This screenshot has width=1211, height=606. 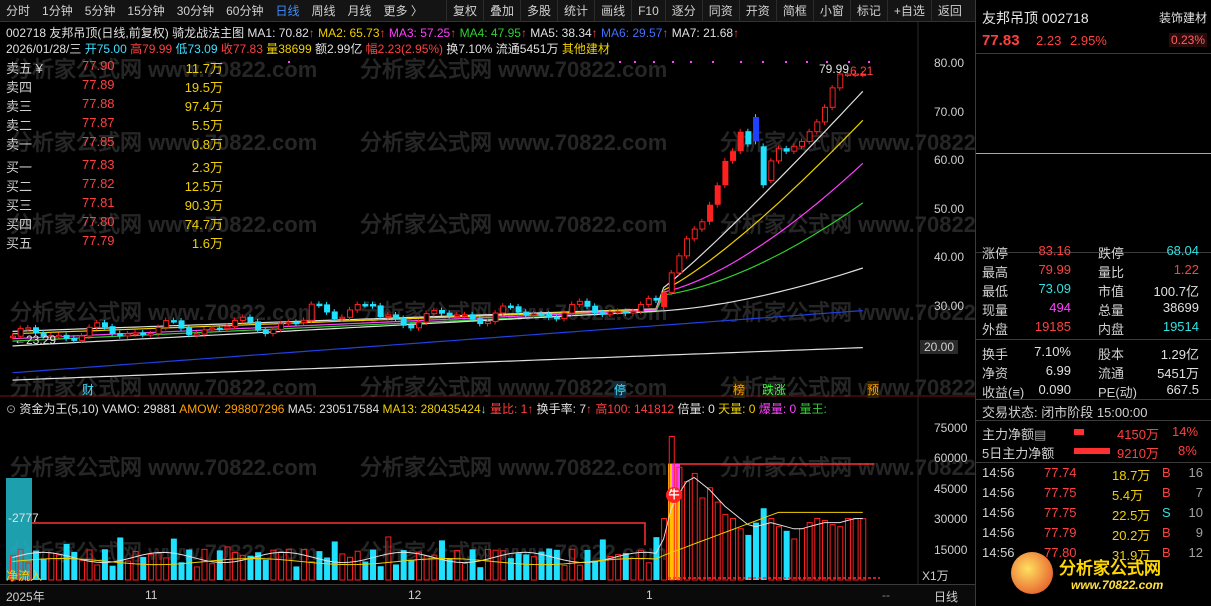 I want to click on tool-f10: F10, so click(x=648, y=11).